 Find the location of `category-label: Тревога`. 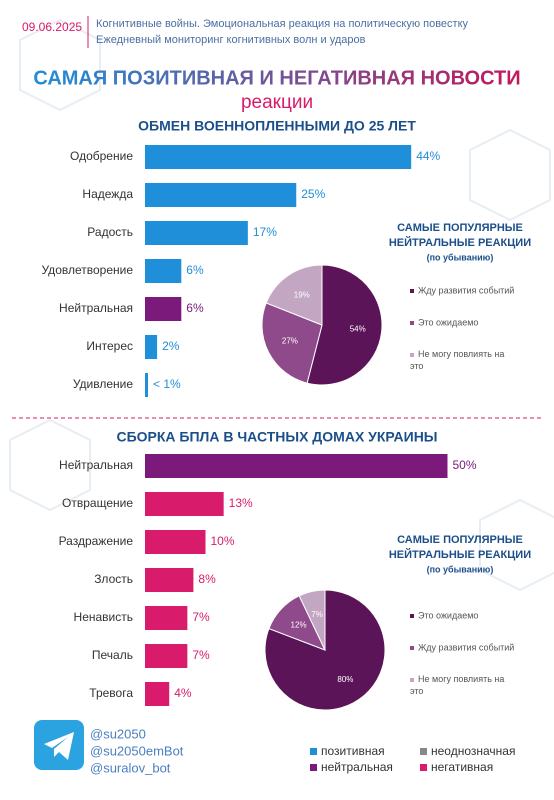

category-label: Тревога is located at coordinates (111, 693).